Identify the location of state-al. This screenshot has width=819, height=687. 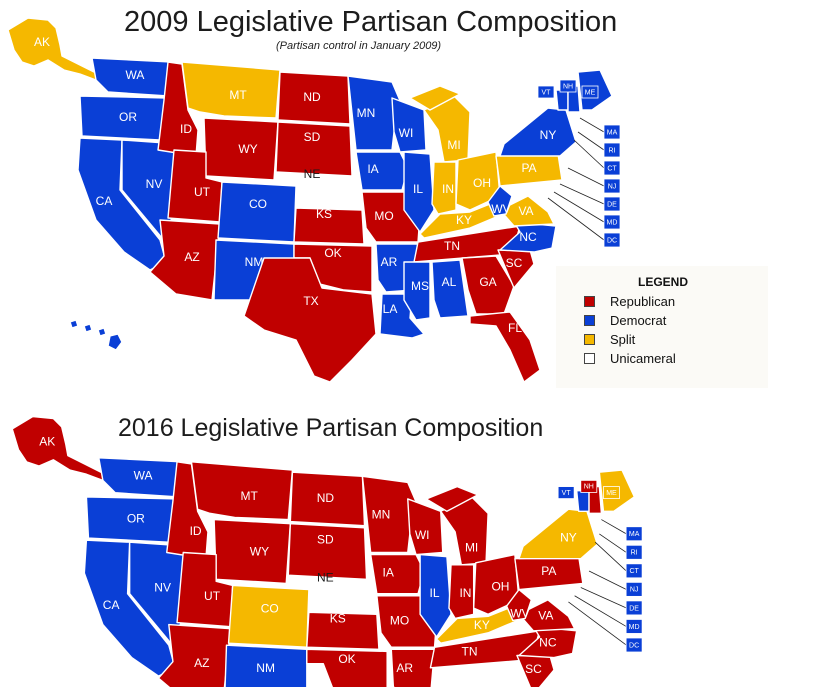
(450, 289).